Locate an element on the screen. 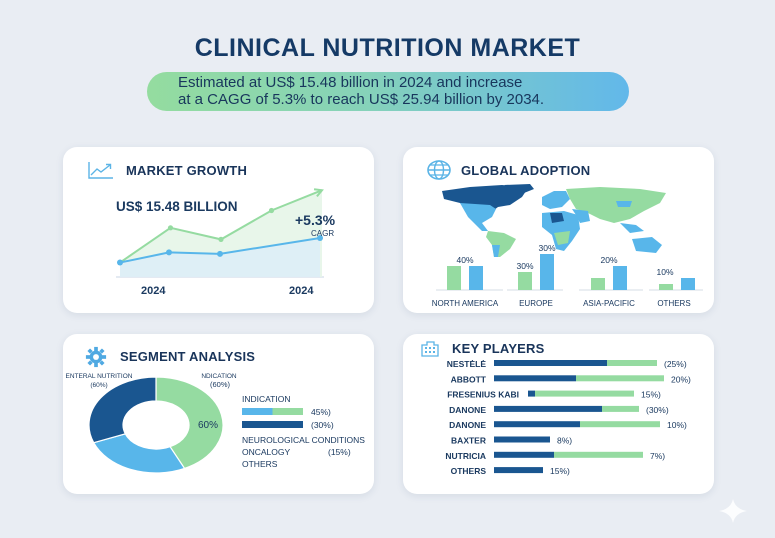 This screenshot has width=775, height=538. market-growth-card is located at coordinates (218, 230).